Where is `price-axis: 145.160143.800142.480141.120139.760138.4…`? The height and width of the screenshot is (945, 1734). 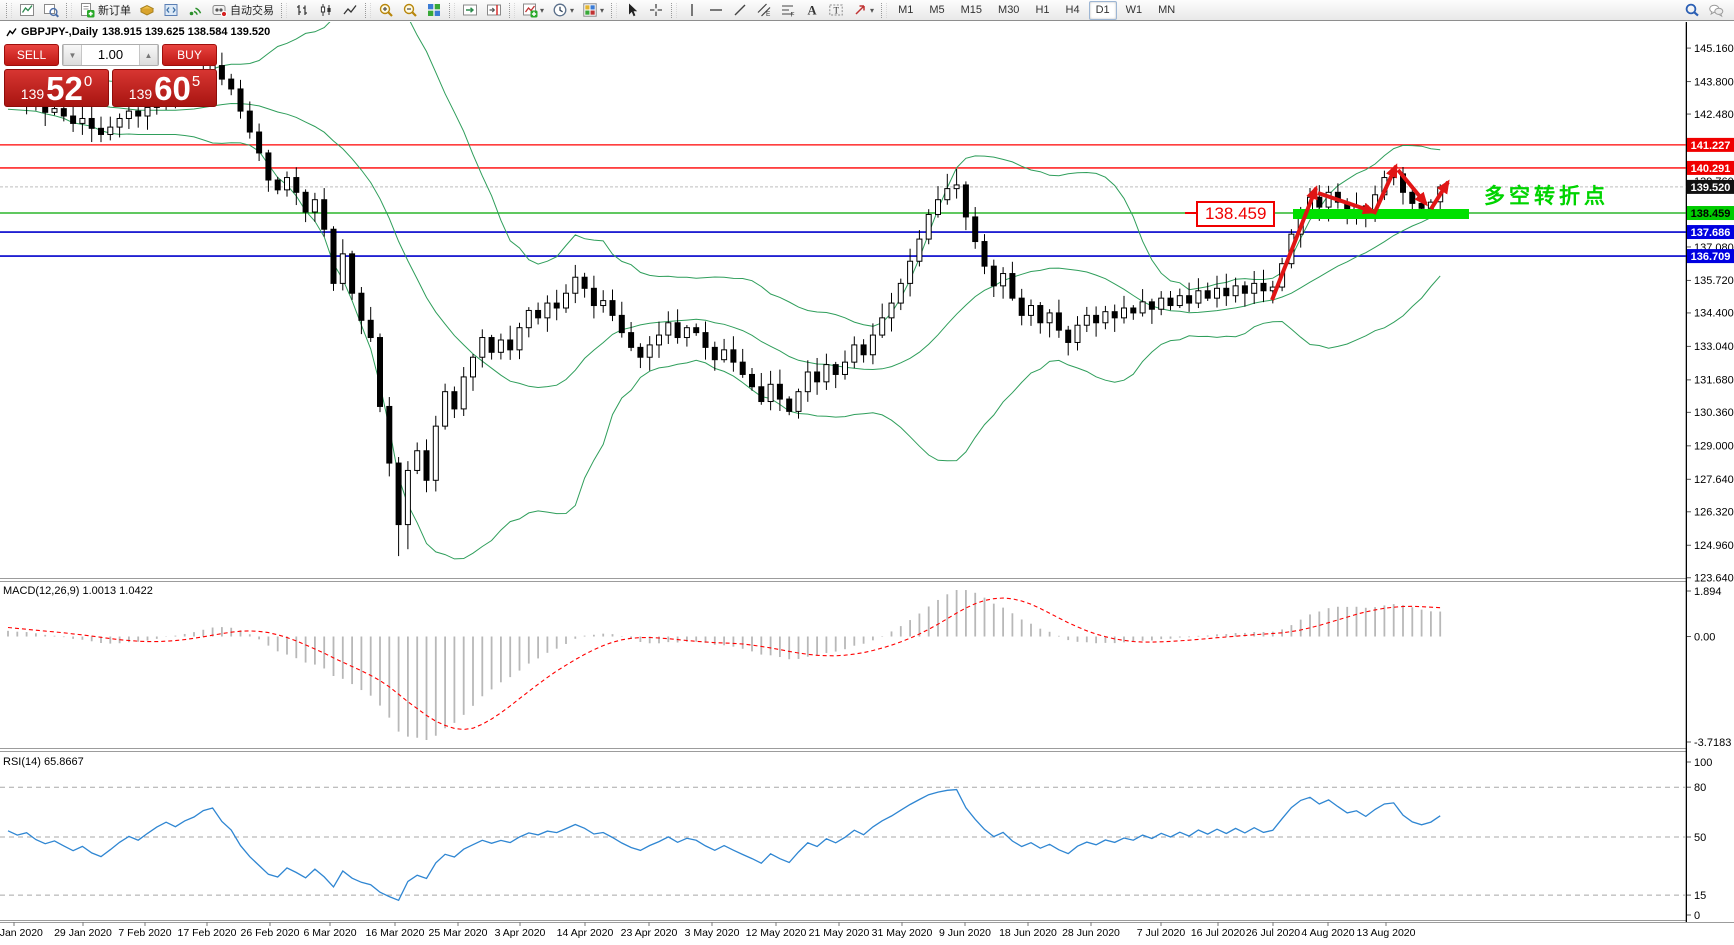
price-axis: 145.160143.800142.480141.120139.760138.4… is located at coordinates (1710, 472).